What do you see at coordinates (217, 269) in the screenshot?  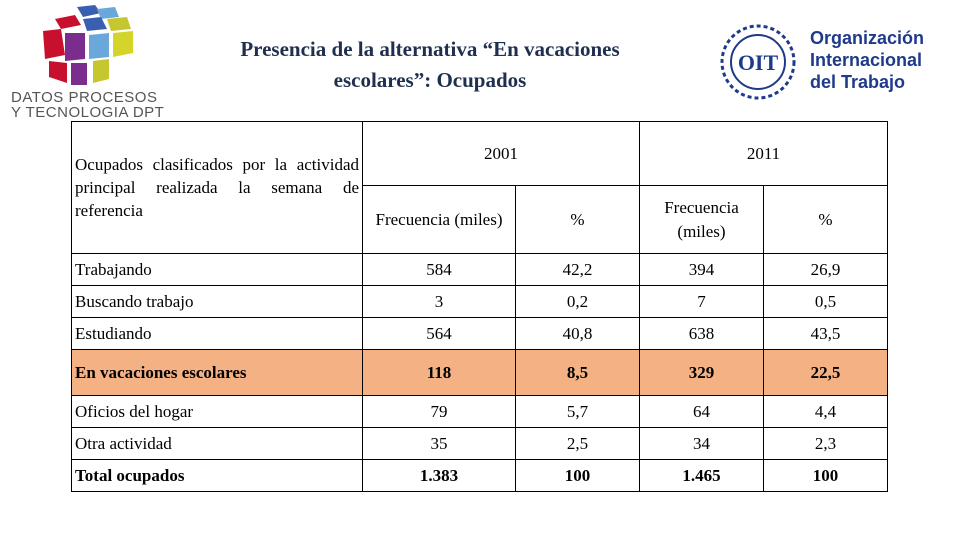 I see `row-label: Trabajando` at bounding box center [217, 269].